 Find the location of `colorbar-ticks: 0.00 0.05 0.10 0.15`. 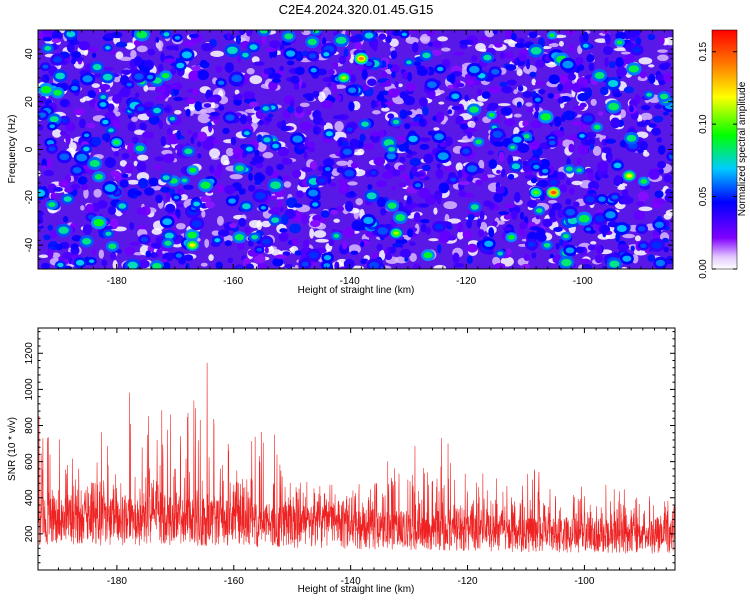

colorbar-ticks: 0.00 0.05 0.10 0.15 is located at coordinates (718, 154).